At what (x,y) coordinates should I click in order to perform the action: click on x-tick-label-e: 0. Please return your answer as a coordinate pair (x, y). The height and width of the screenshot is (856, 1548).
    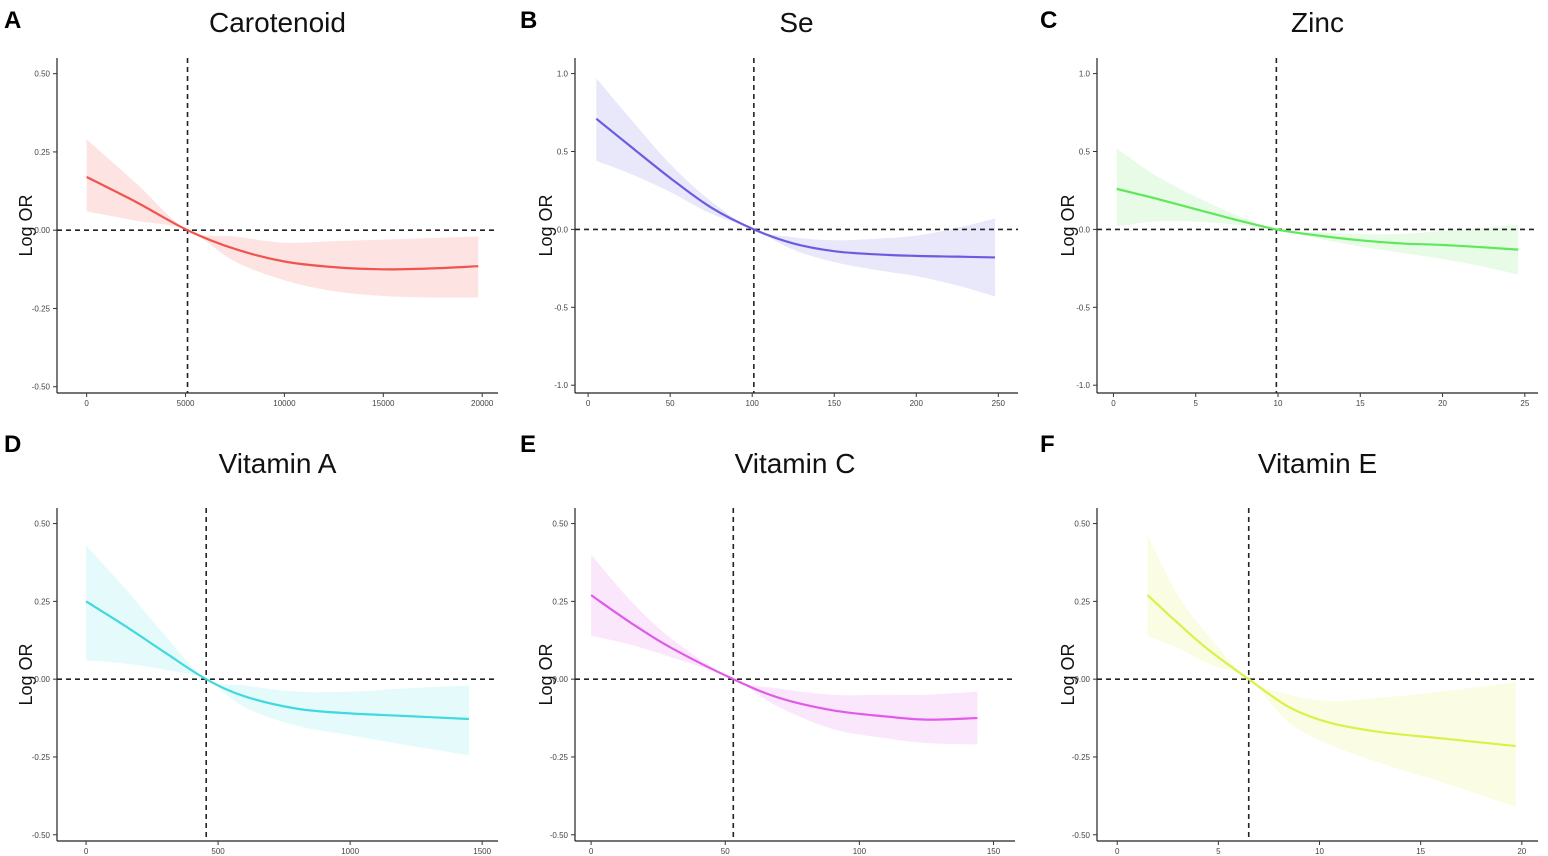
    Looking at the image, I should click on (591, 851).